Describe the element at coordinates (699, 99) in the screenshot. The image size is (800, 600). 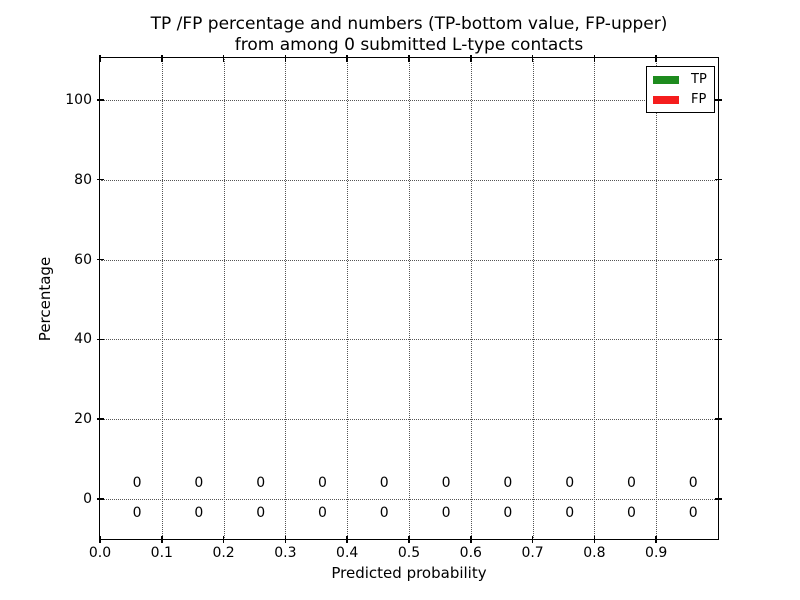
I see `legend-item-label: FP` at that location.